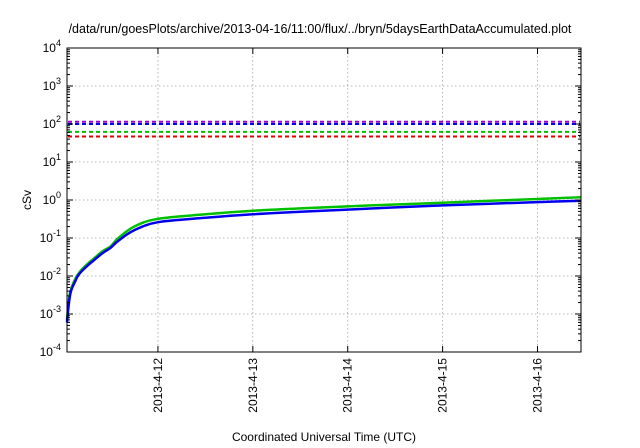 This screenshot has width=640, height=448. Describe the element at coordinates (50, 236) in the screenshot. I see `y-tick-label: 10⁻¹` at that location.